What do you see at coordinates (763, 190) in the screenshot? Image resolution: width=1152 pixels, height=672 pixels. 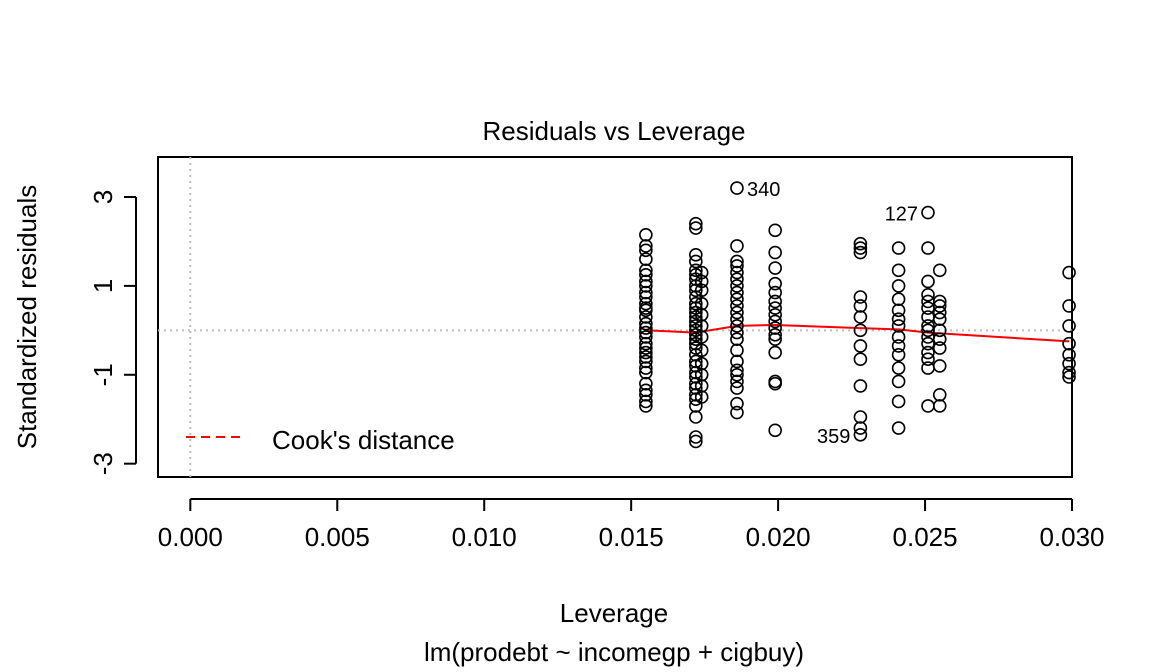 I see `point-label-340: 340` at bounding box center [763, 190].